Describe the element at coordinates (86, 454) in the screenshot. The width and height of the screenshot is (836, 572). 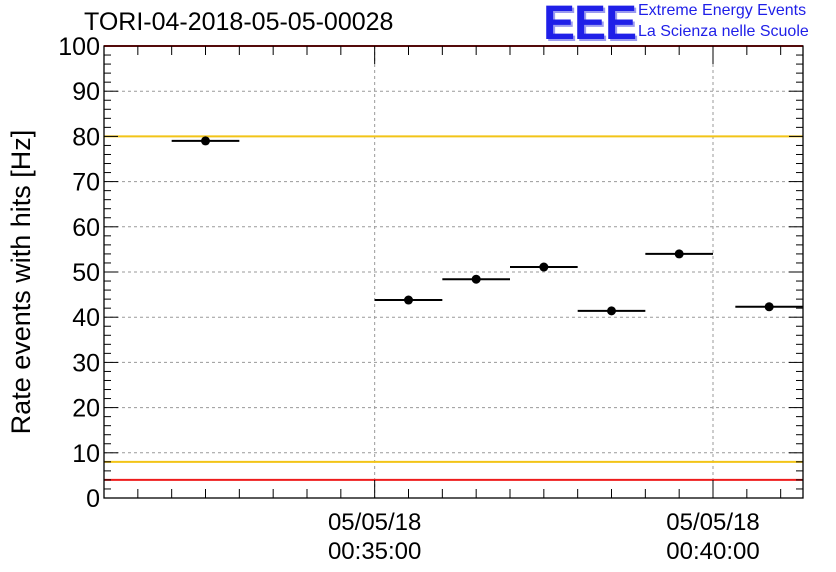
I see `y-tick-label: 10` at that location.